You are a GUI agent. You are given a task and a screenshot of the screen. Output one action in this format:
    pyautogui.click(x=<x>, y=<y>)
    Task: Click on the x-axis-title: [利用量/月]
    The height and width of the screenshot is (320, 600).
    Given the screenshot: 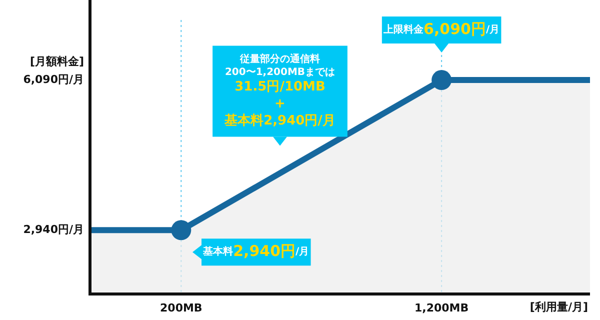 What is the action you would take?
    pyautogui.click(x=559, y=307)
    